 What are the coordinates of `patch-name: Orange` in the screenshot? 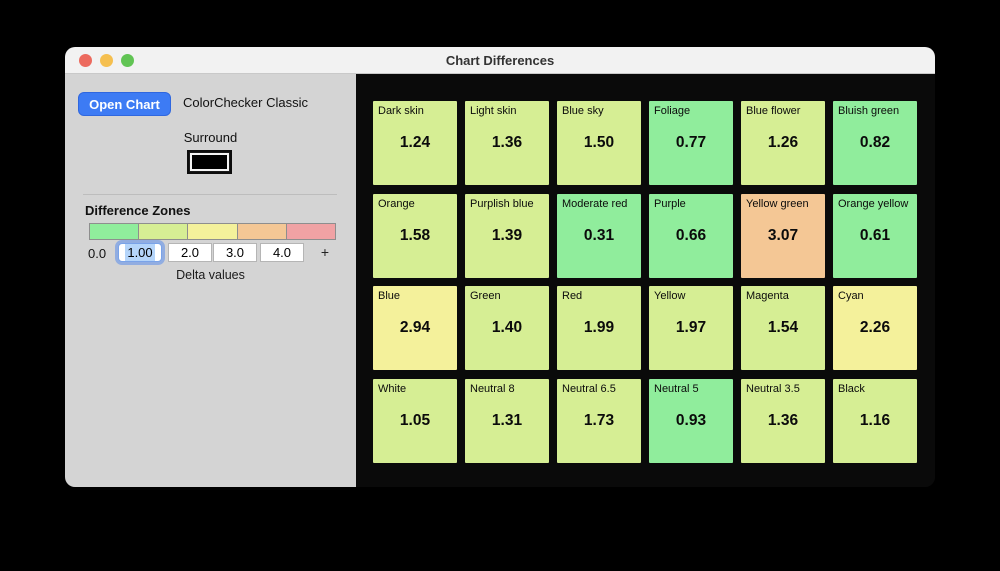 It's located at (396, 203).